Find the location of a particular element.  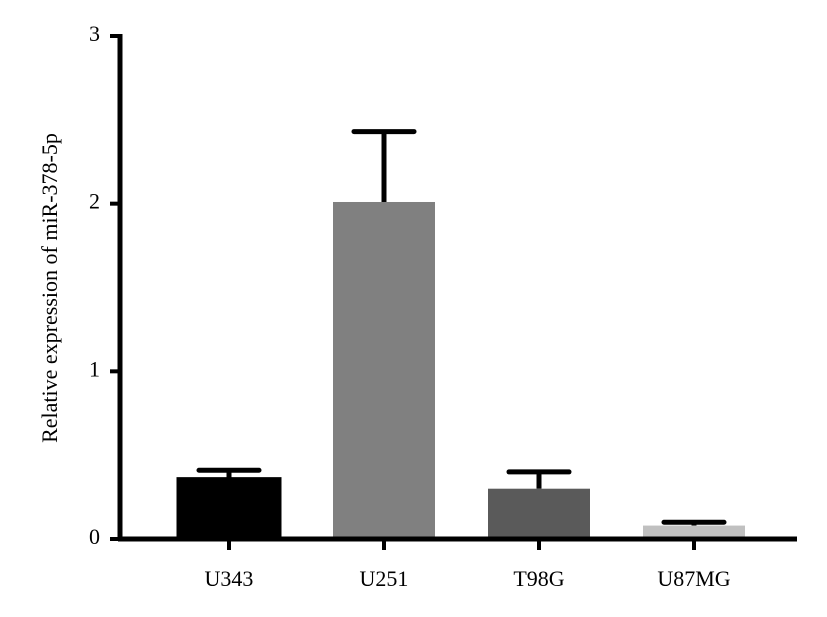

x-tick-label: T98G is located at coordinates (538, 578).